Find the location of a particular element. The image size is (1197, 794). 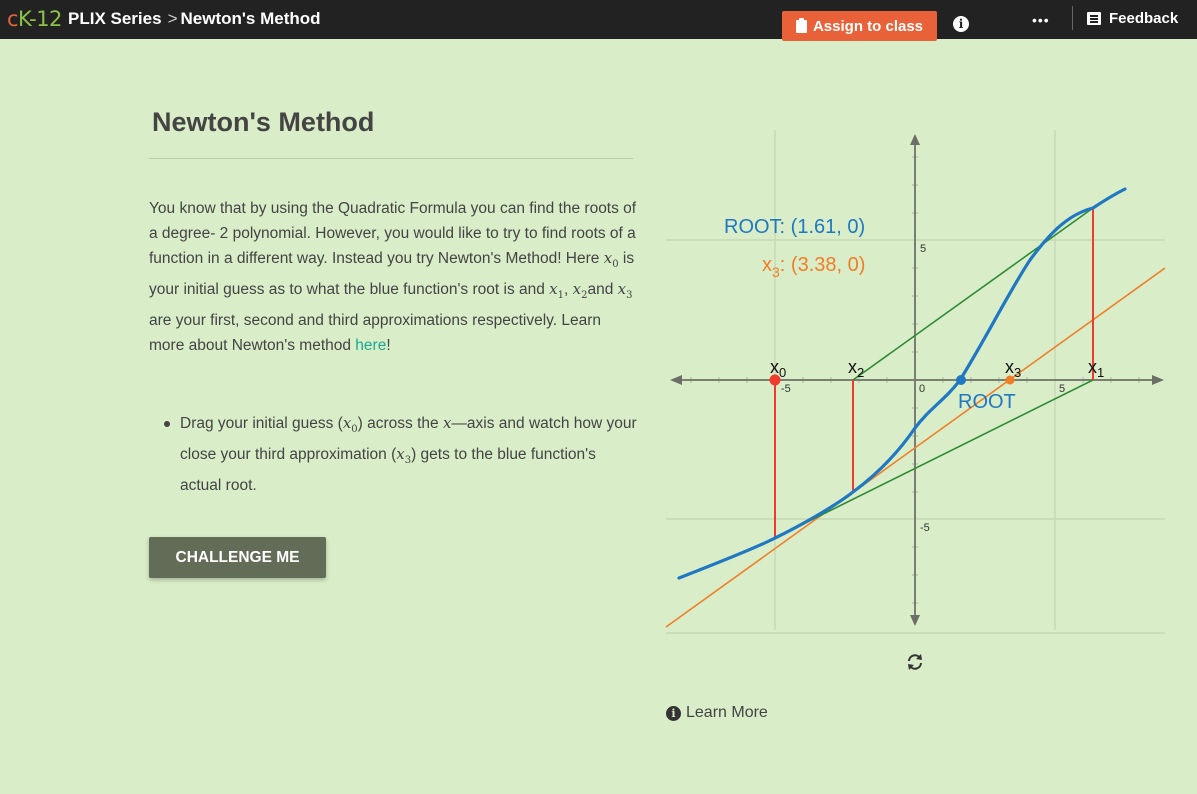

tangent-line-x1 is located at coordinates (973, 294).